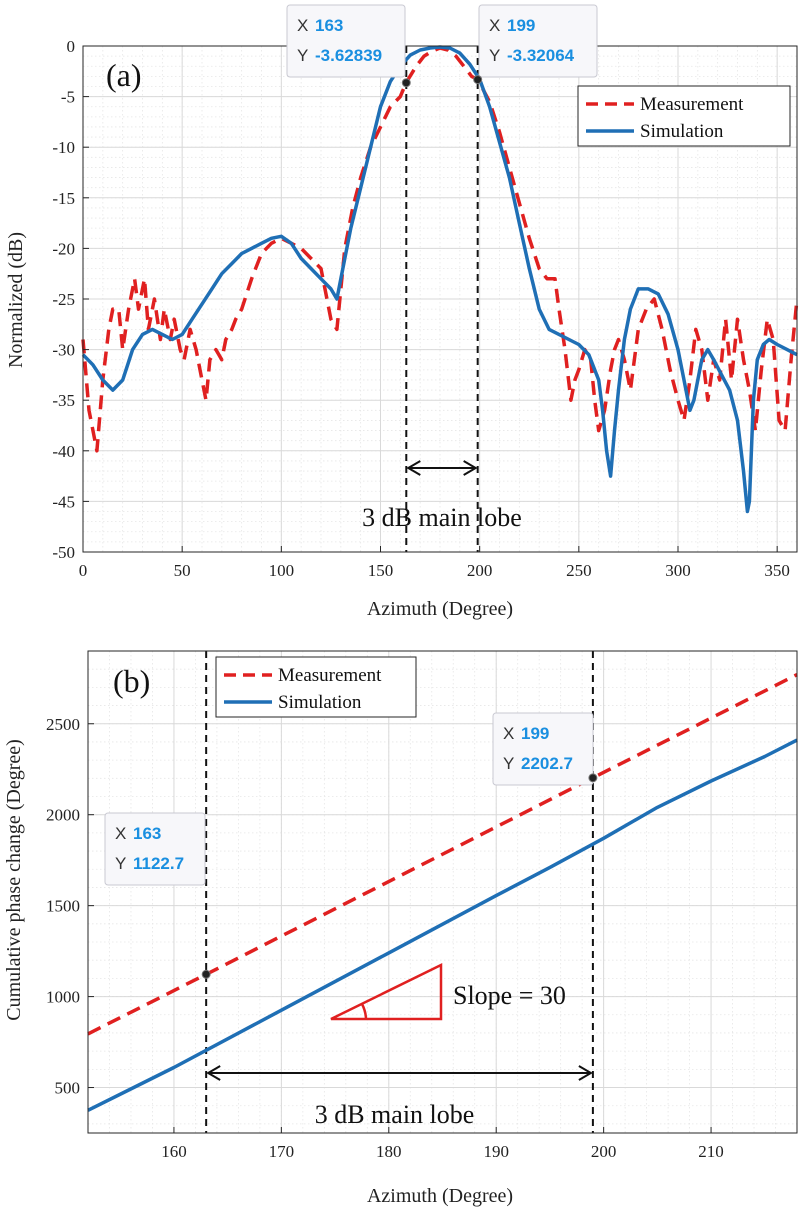  I want to click on panel-b-annotations: 3 dB main lobe Slope = 30, so click(399, 1045).